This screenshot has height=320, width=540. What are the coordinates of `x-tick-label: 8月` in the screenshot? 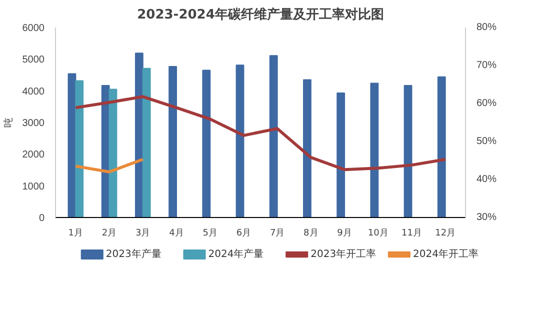 It's located at (311, 233).